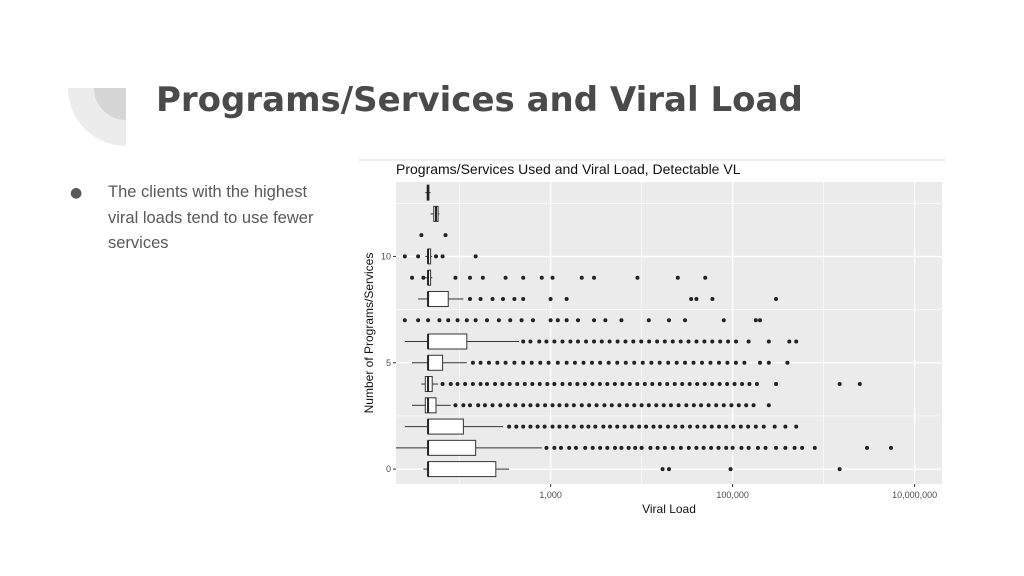 The image size is (1024, 576). What do you see at coordinates (445, 426) in the screenshot?
I see `box-body` at bounding box center [445, 426].